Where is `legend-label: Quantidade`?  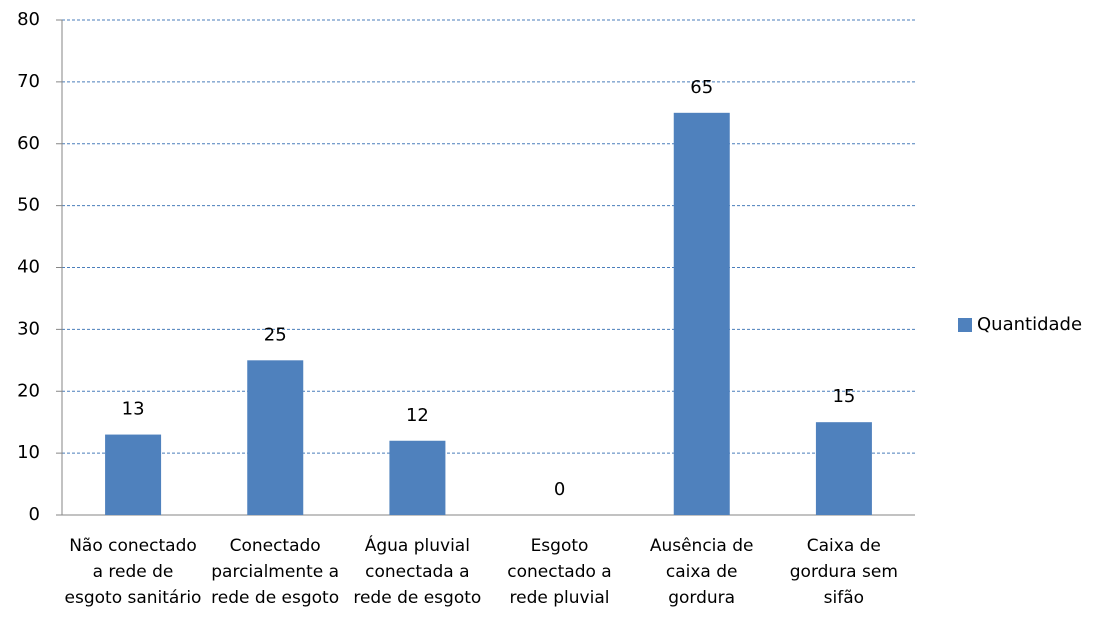 legend-label: Quantidade is located at coordinates (1029, 324).